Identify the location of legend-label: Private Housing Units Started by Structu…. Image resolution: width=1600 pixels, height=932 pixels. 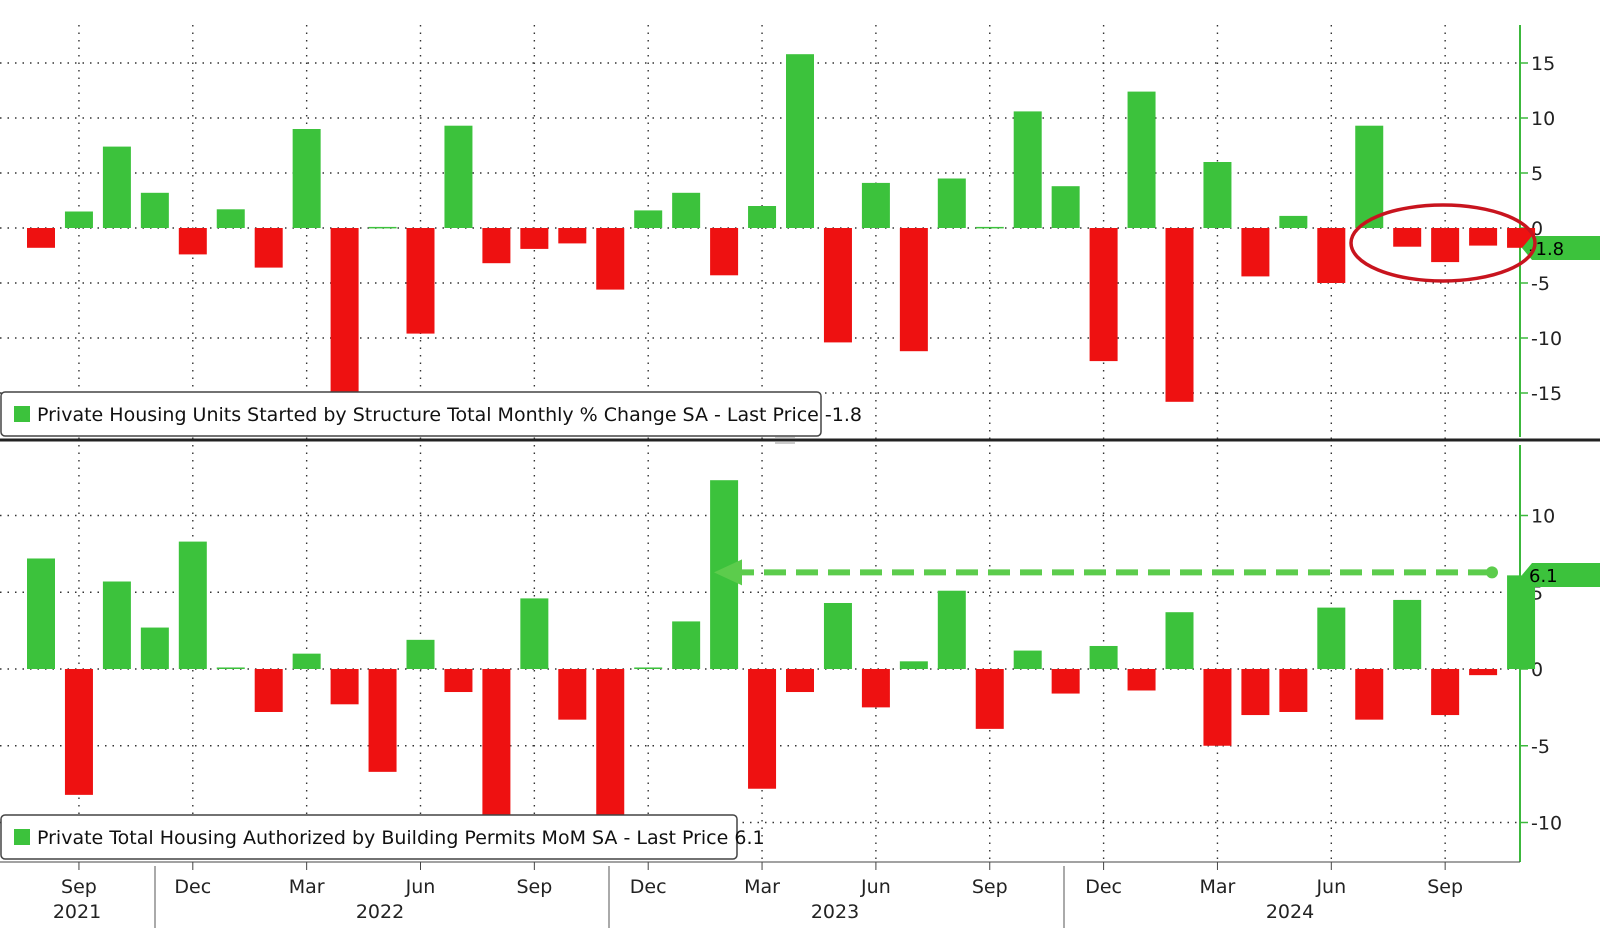
(449, 415).